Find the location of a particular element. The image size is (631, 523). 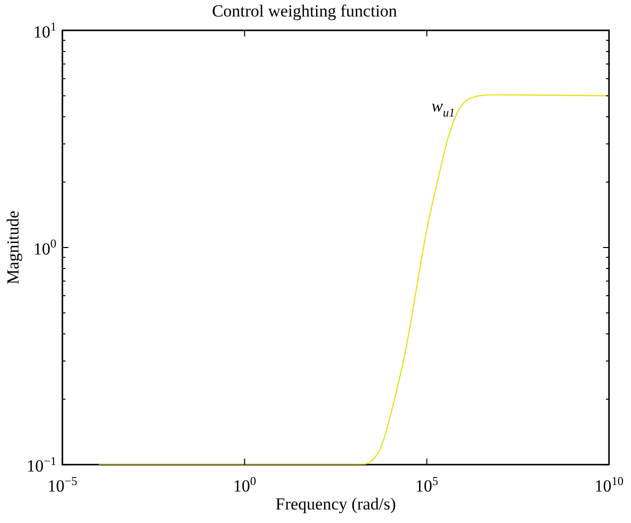

x-axis-title: Frequency (rad/s) is located at coordinates (336, 504).